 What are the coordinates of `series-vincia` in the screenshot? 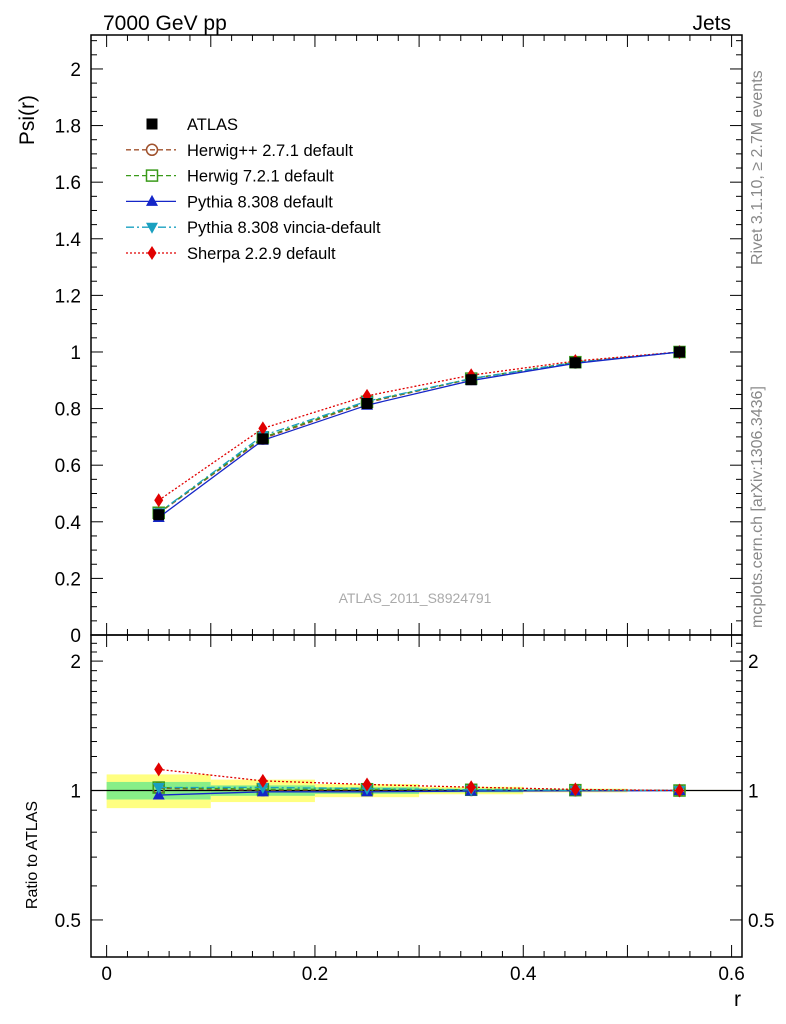 It's located at (419, 433).